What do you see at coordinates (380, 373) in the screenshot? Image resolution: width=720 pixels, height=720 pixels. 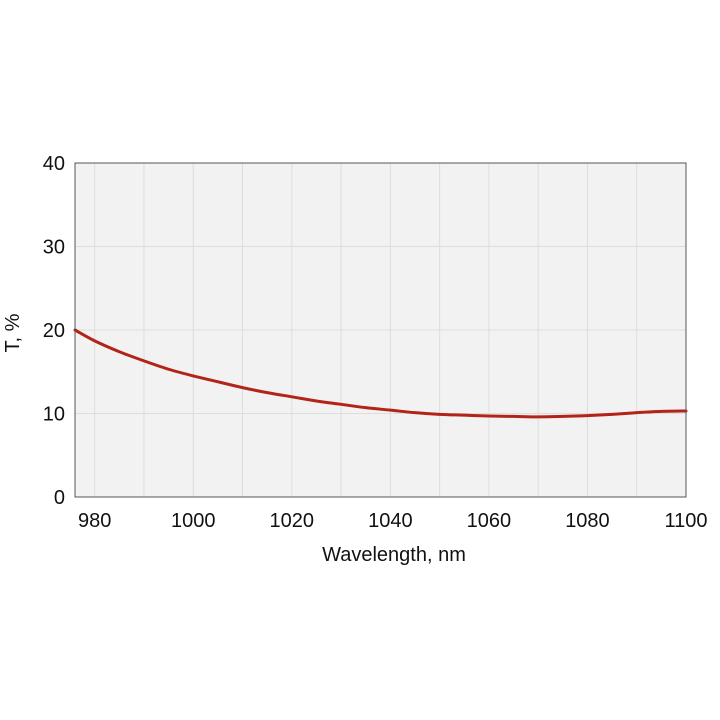 I see `transmission-curve` at bounding box center [380, 373].